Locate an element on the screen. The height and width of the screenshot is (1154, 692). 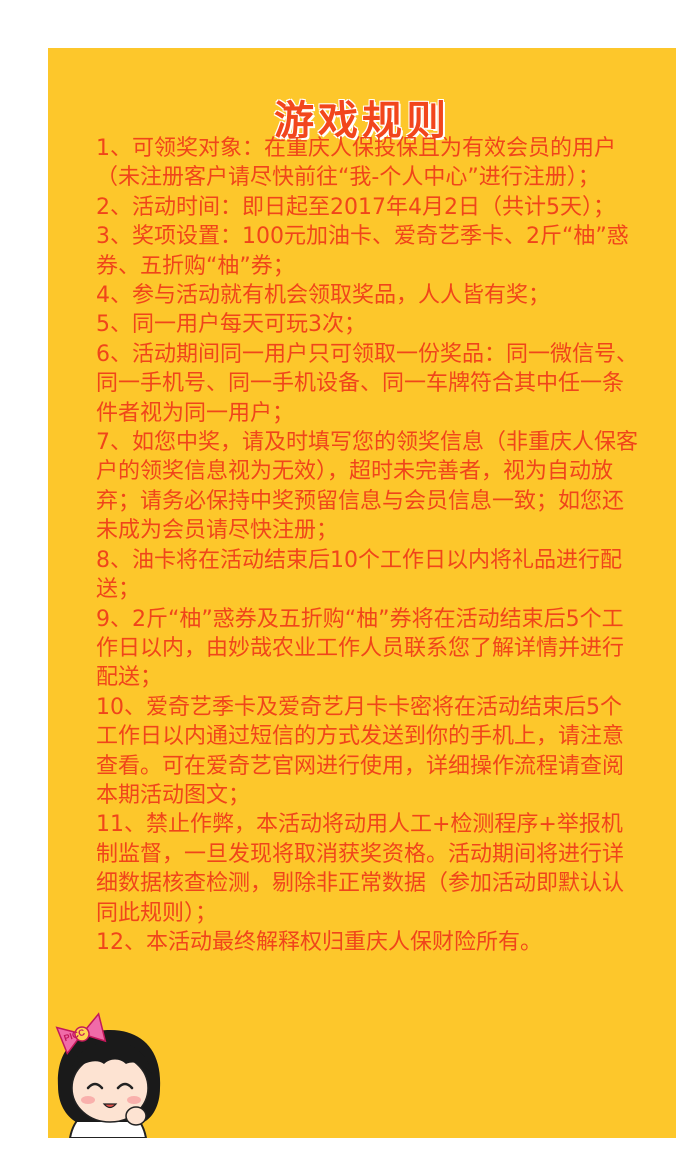
rule-item: 5、同一用户每天可玩3次； is located at coordinates (231, 325).